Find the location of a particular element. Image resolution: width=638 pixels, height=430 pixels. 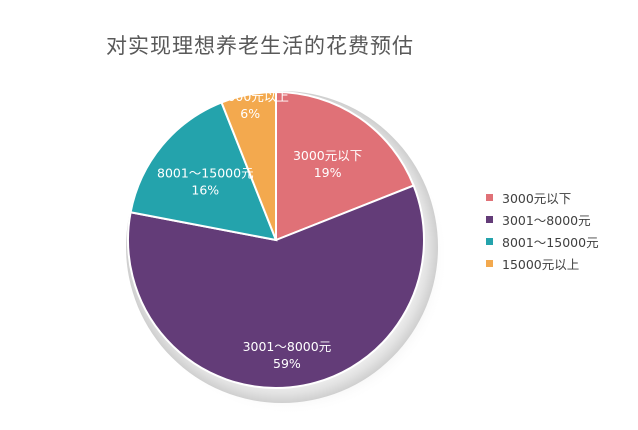

legend-label: 15000元以上 is located at coordinates (541, 264).